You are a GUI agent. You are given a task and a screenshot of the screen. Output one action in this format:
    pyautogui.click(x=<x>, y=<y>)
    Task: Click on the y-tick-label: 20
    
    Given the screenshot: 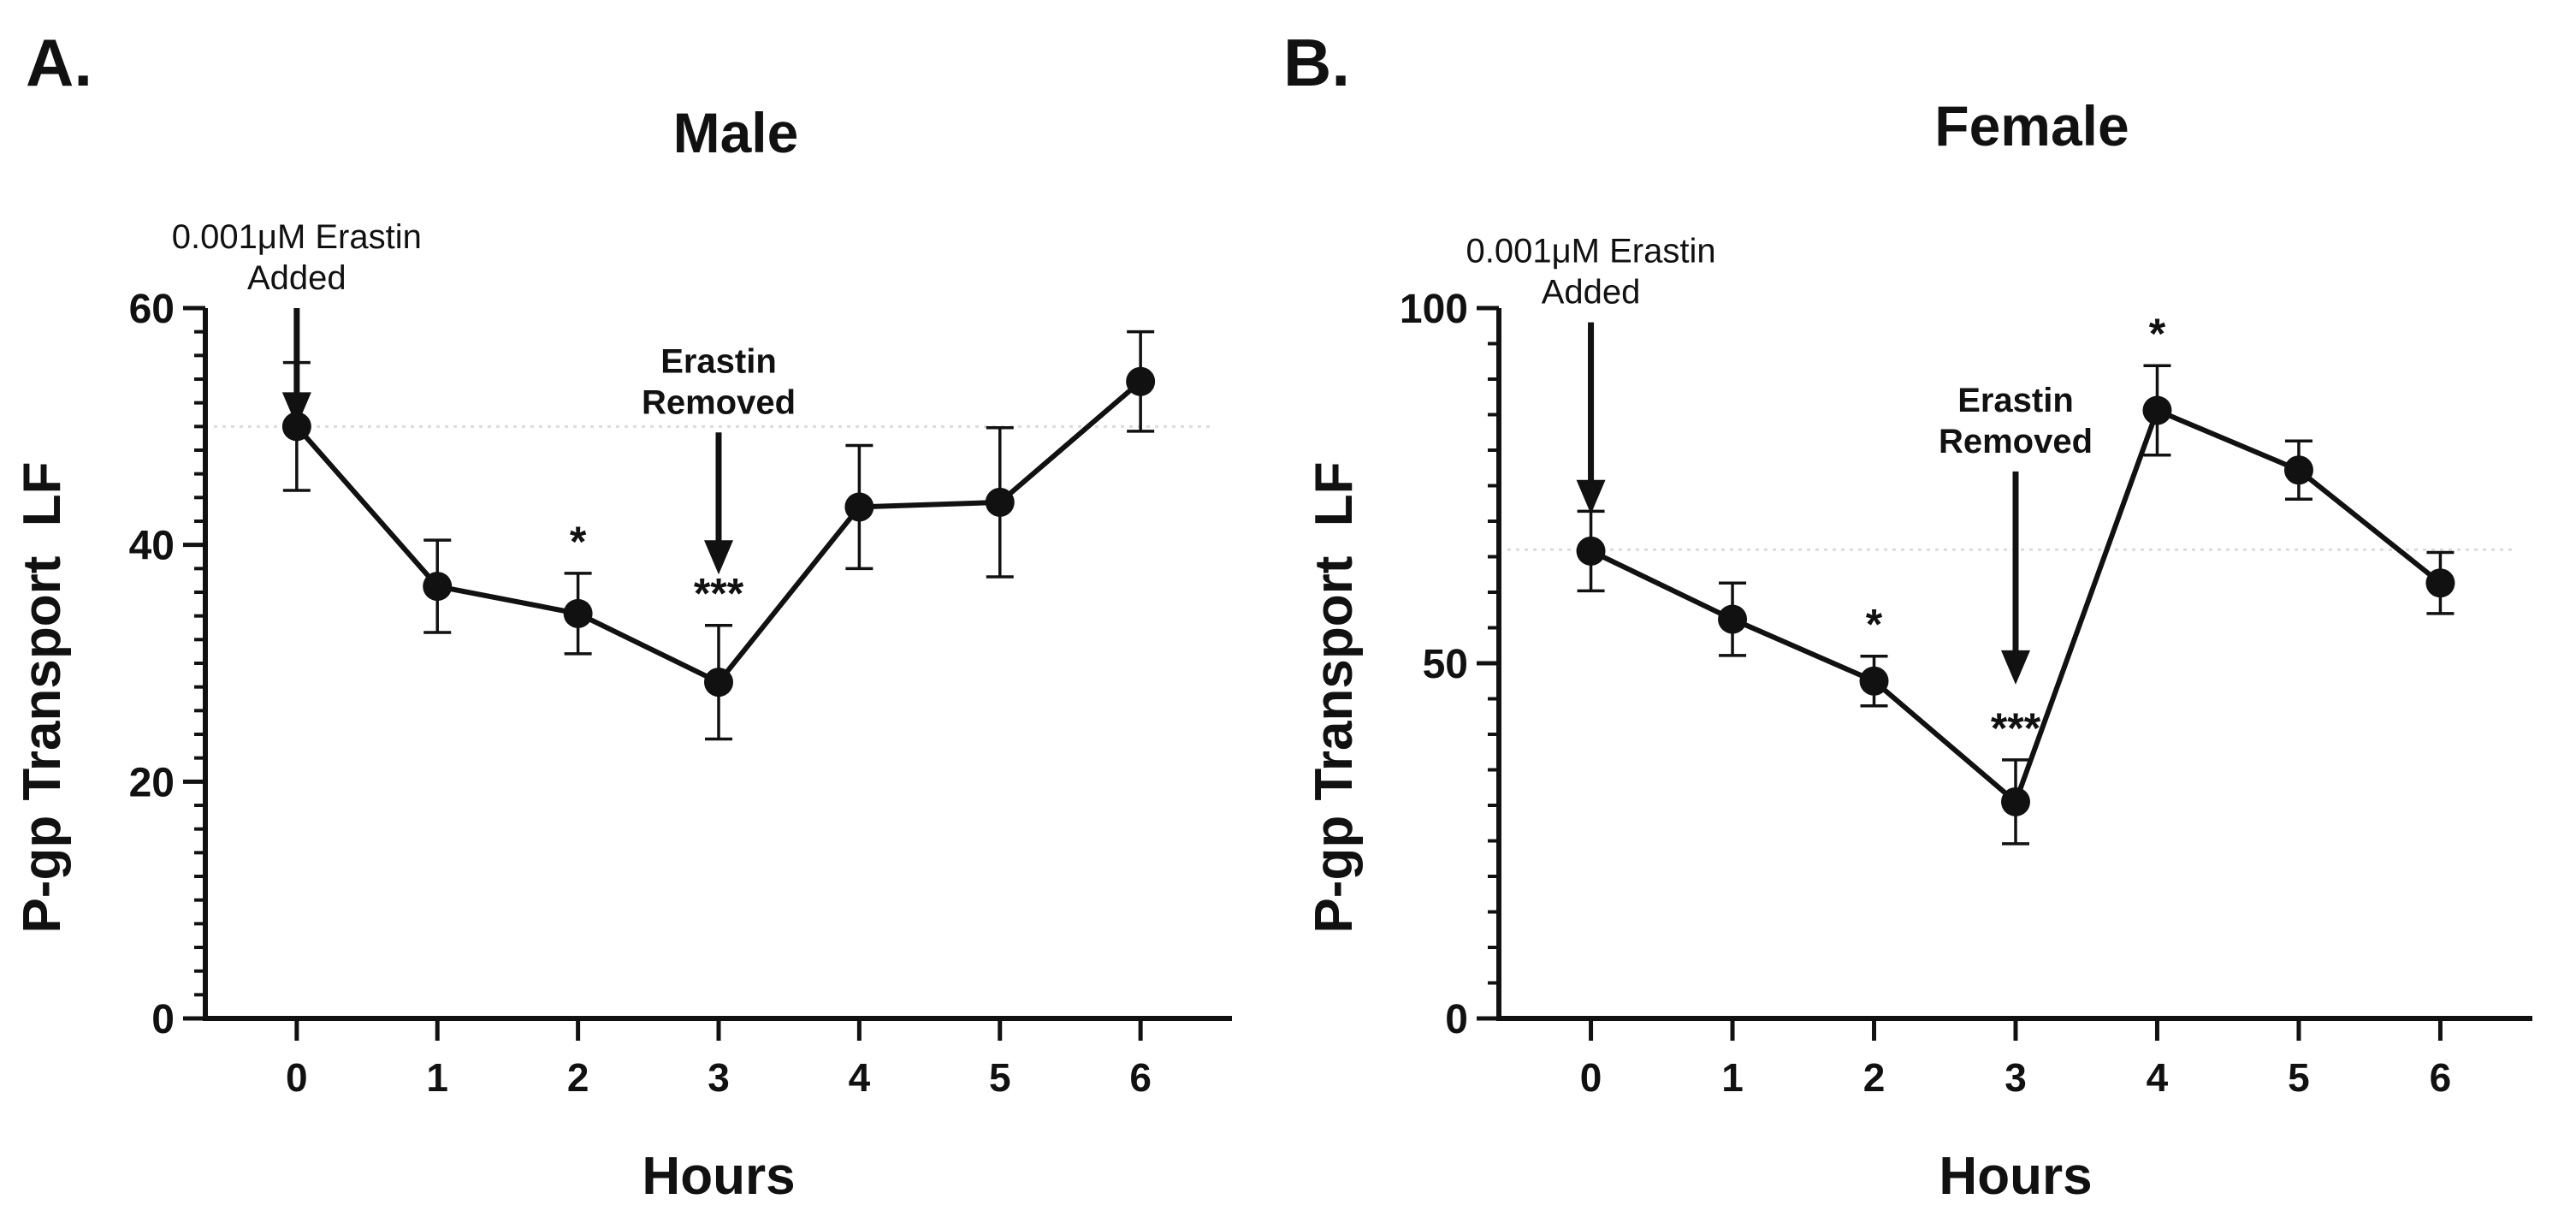 What is the action you would take?
    pyautogui.click(x=152, y=783)
    